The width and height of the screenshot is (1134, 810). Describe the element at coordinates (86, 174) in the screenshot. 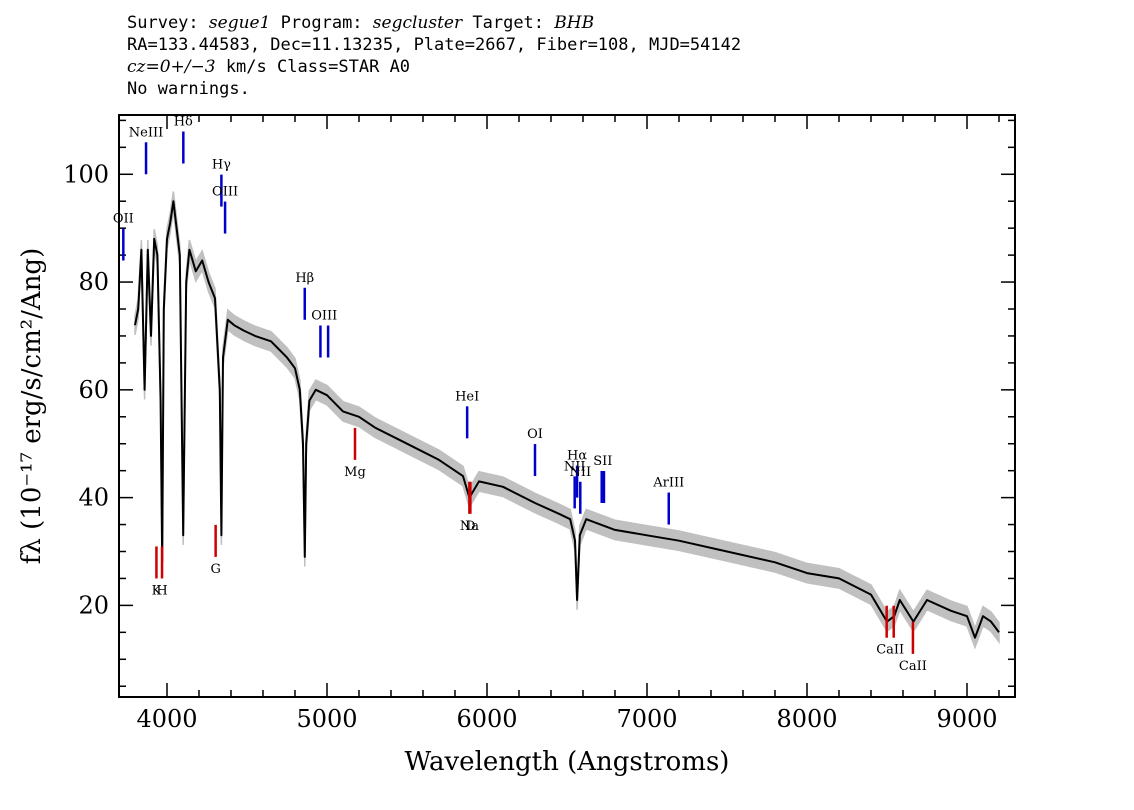

I see `y-tick-label: 100` at that location.